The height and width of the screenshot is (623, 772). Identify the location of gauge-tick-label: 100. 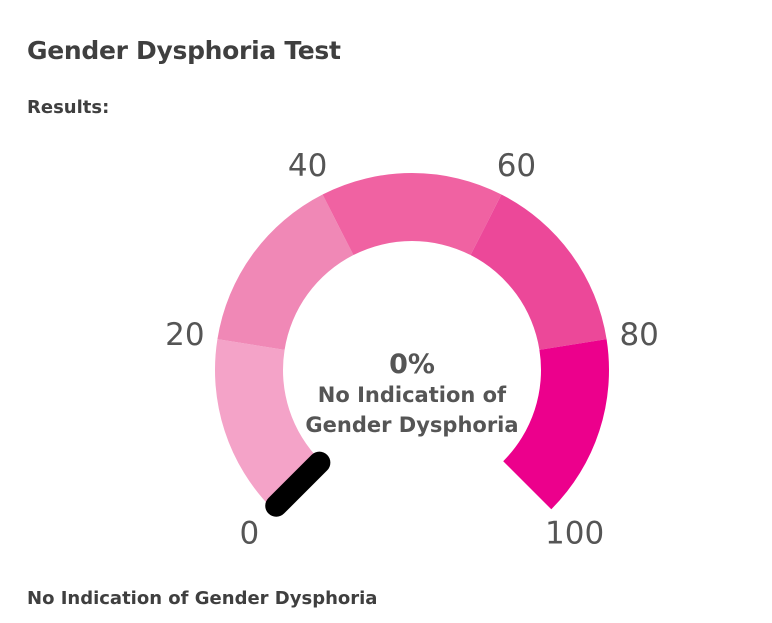
(574, 534).